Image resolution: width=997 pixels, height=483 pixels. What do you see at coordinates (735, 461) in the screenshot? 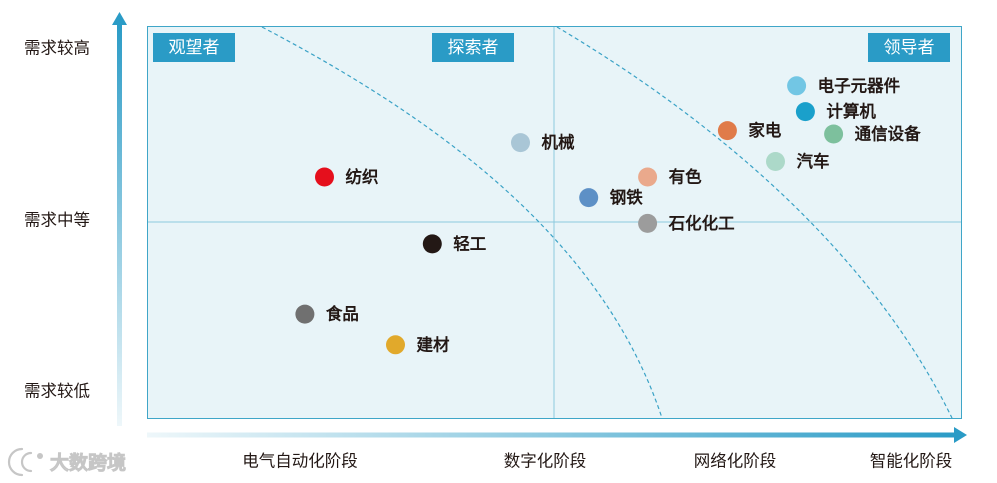
I see `x-tick-label-networking: 网络化阶段` at bounding box center [735, 461].